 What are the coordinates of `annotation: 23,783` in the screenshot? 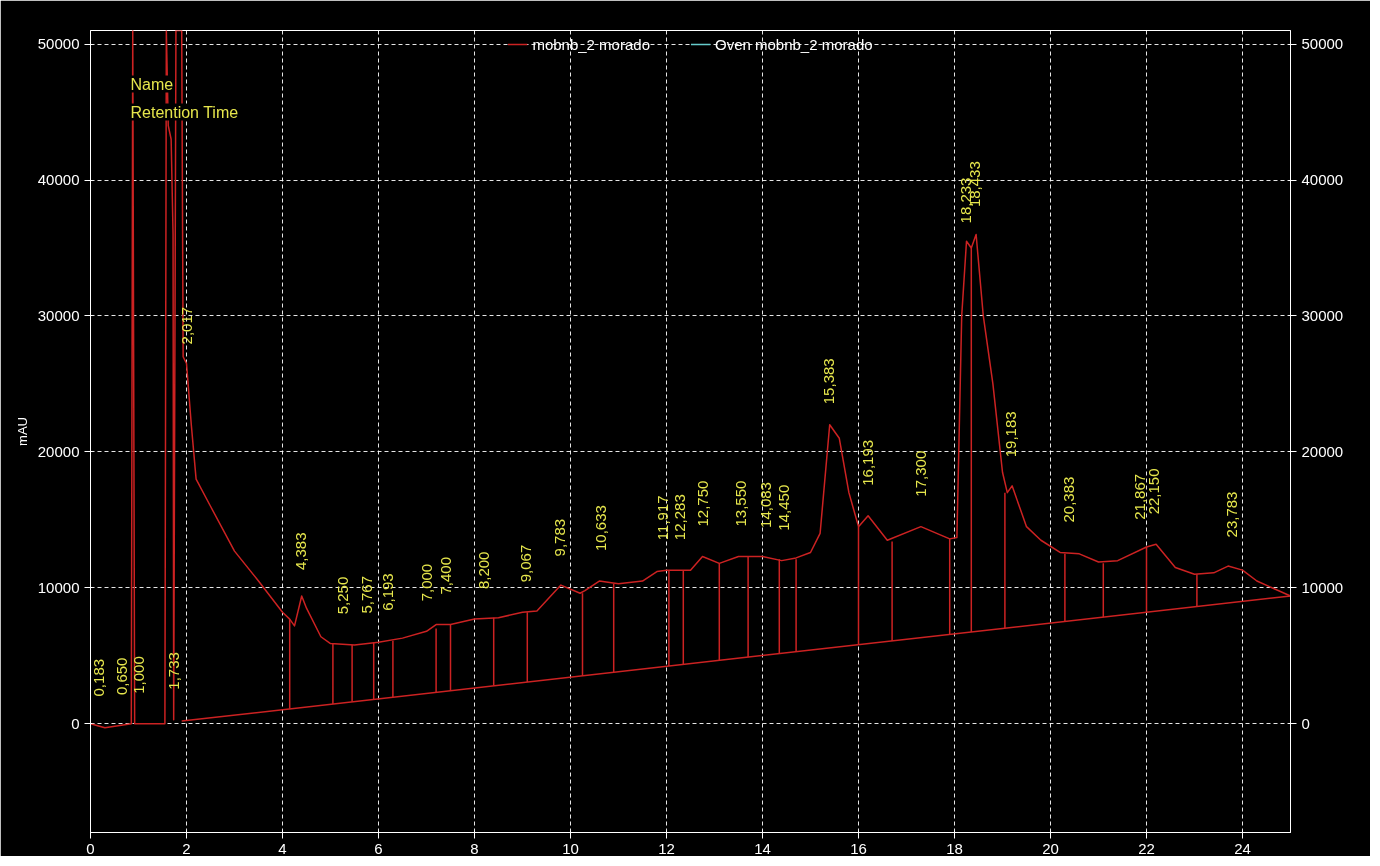 It's located at (1232, 514).